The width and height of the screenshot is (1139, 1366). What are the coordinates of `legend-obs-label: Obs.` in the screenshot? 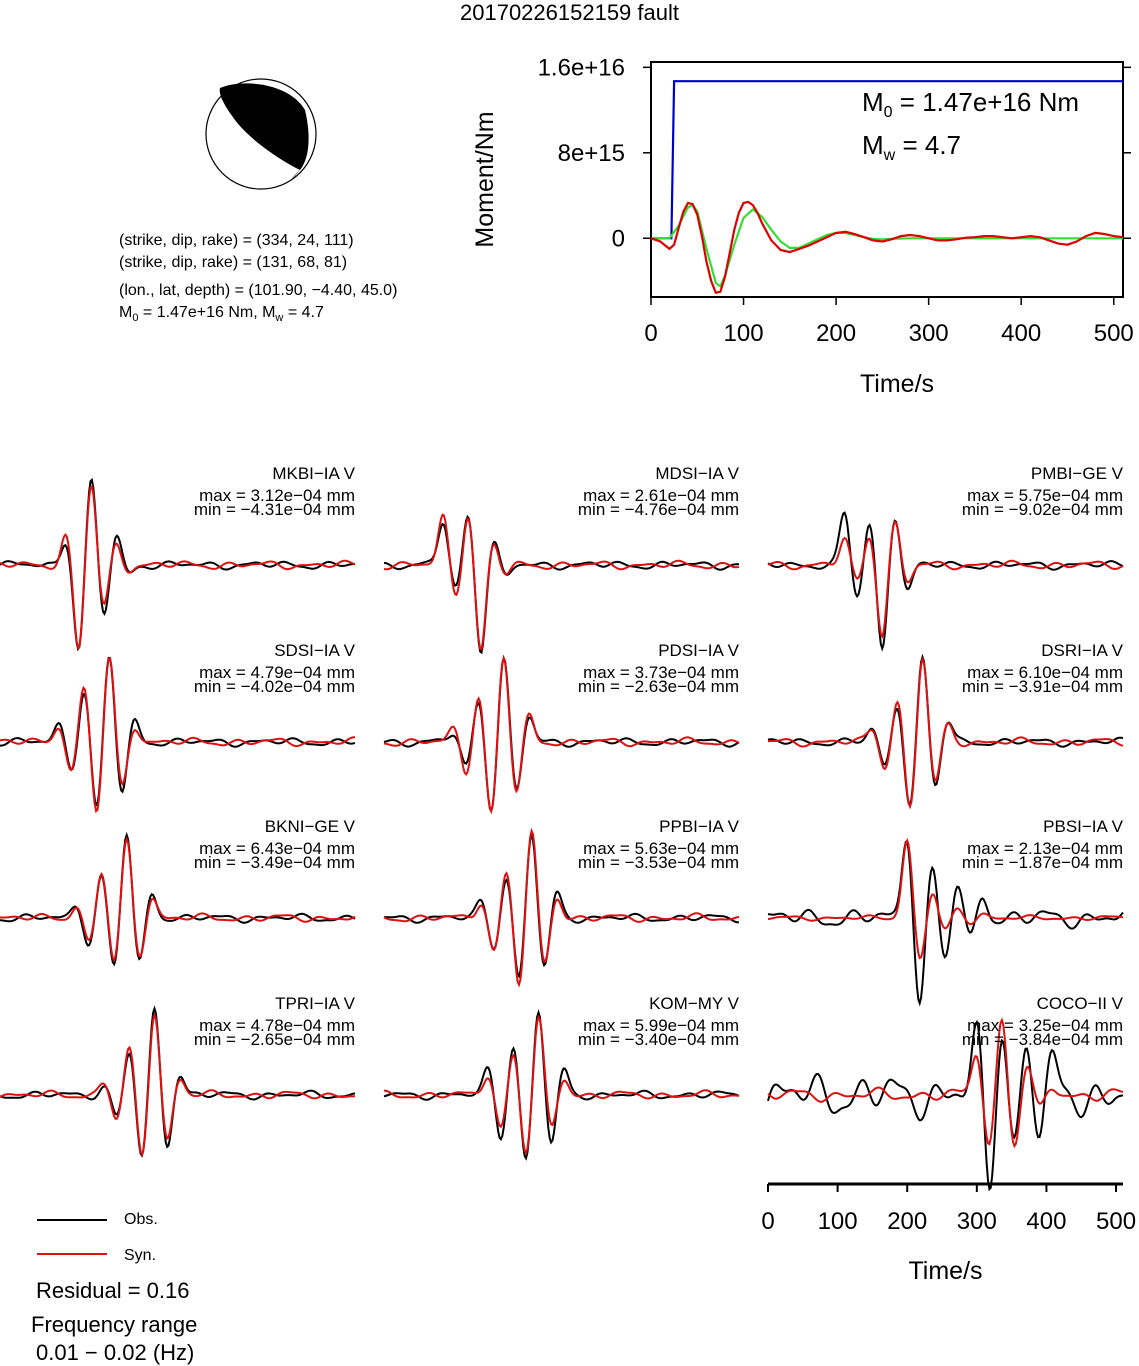 It's located at (141, 1219).